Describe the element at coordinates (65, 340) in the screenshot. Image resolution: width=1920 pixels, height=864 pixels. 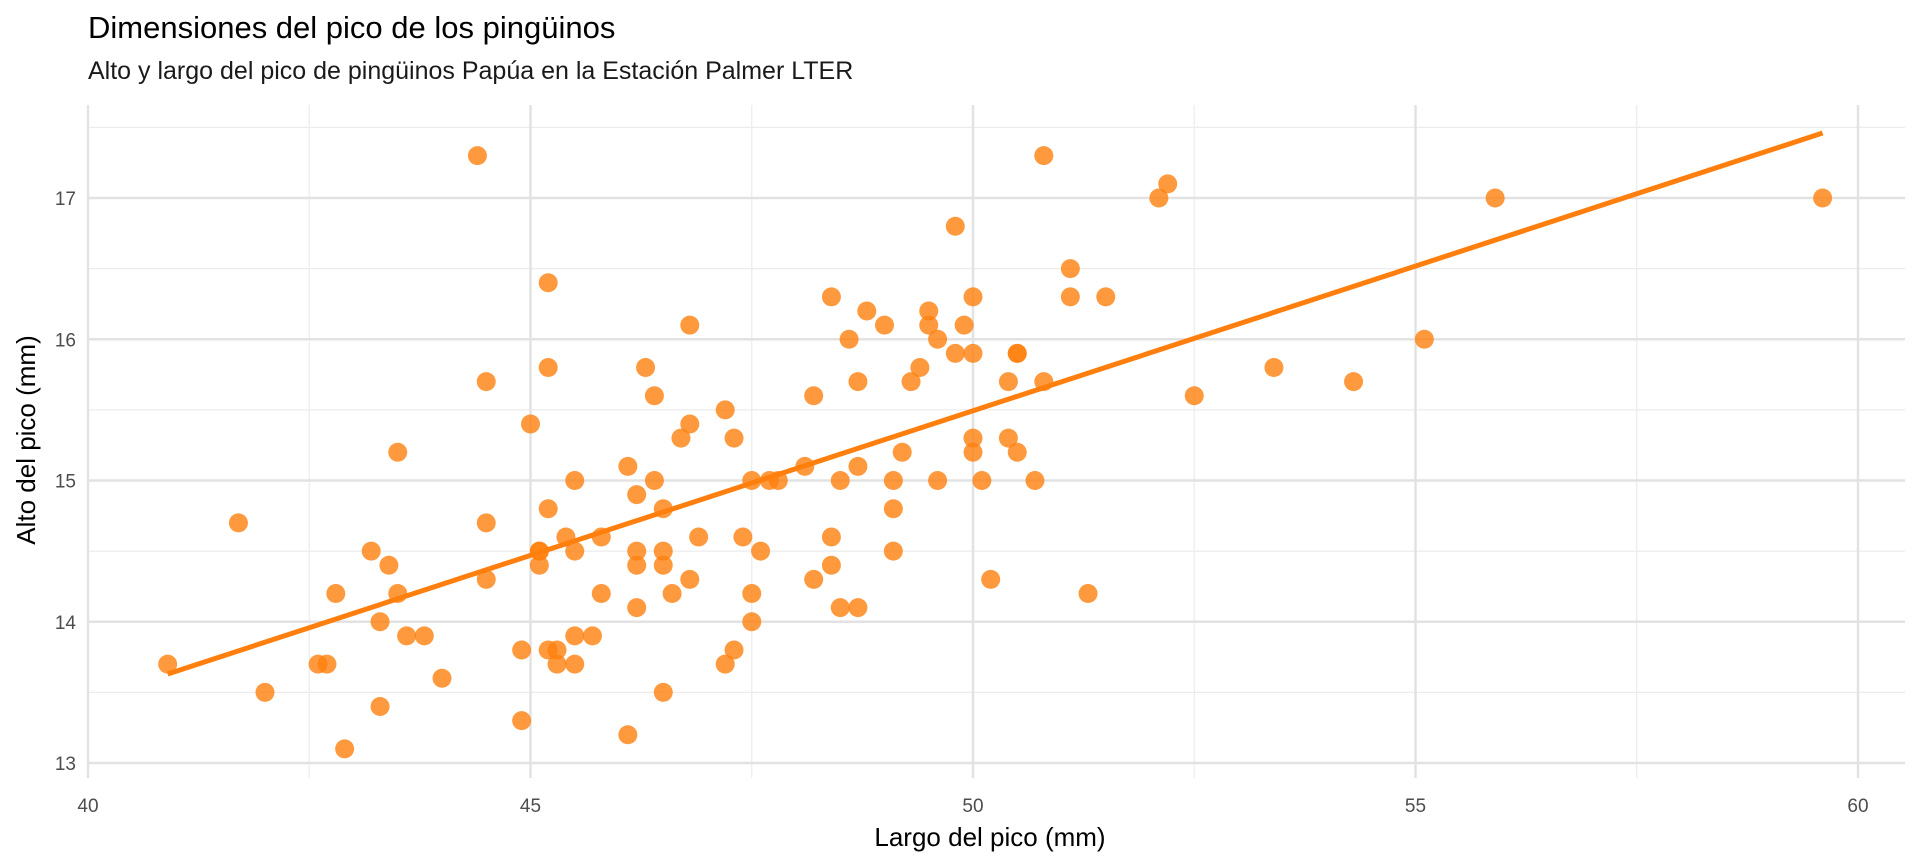
I see `y-tick-label: 16` at that location.